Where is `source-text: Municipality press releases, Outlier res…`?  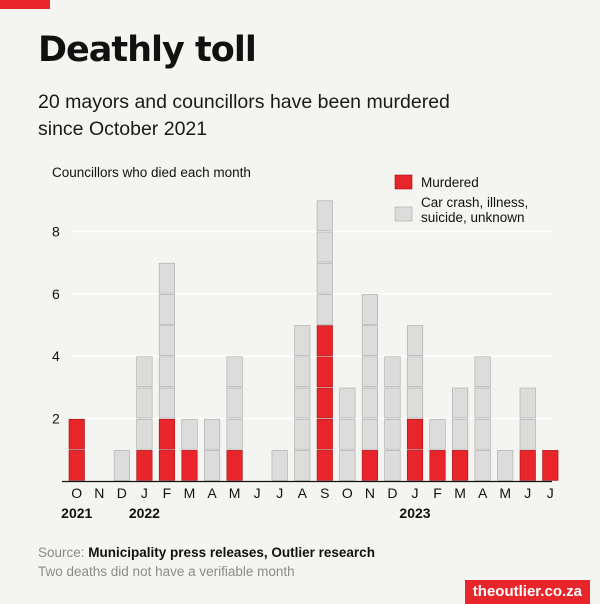
source-text: Municipality press releases, Outlier res… is located at coordinates (231, 552).